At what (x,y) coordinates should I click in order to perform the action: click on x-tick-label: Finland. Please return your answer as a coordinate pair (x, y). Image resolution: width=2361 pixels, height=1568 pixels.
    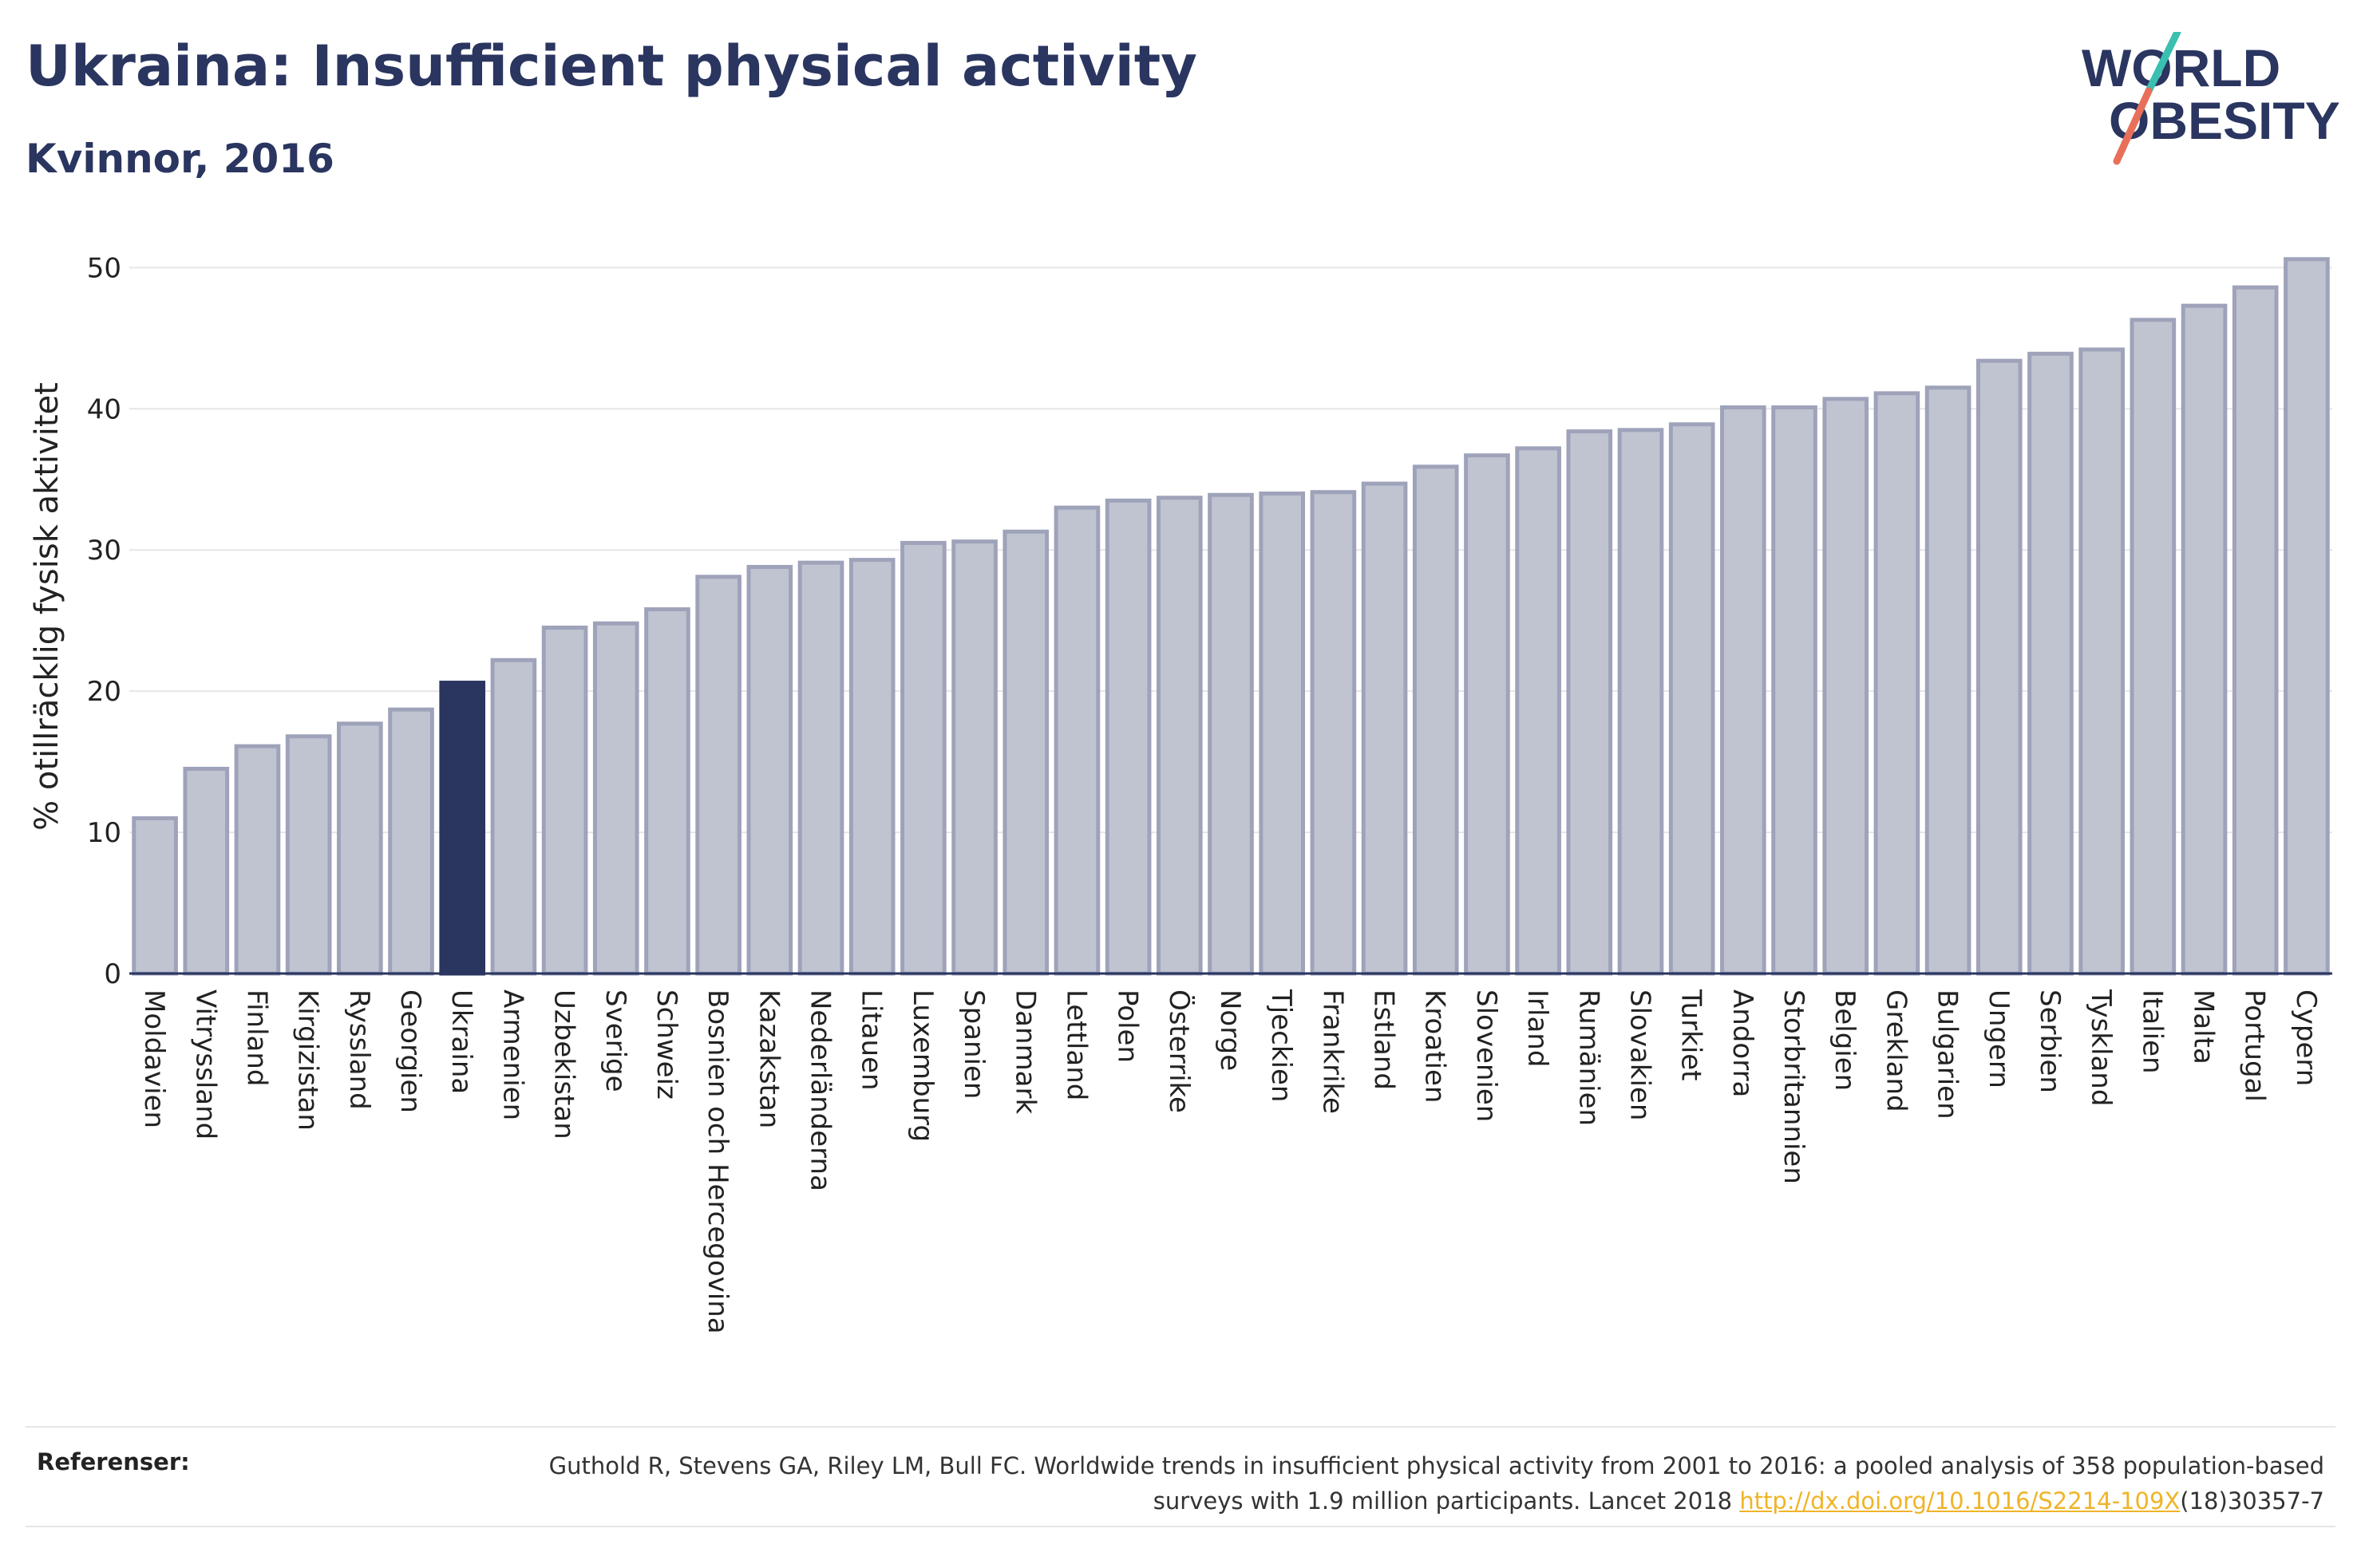
    Looking at the image, I should click on (256, 1038).